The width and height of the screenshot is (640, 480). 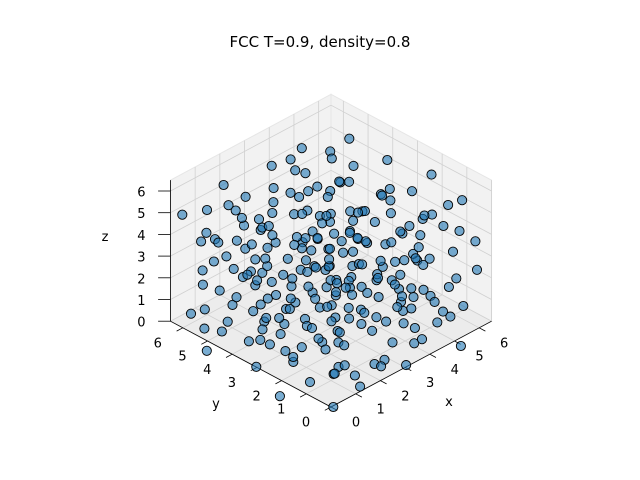 What do you see at coordinates (141, 236) in the screenshot?
I see `z-tick-label: 4` at bounding box center [141, 236].